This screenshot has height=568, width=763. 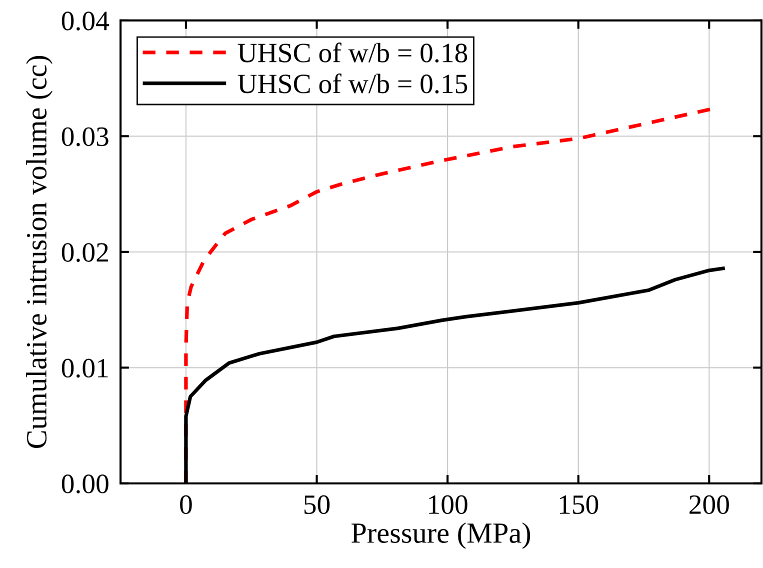 What do you see at coordinates (85, 136) in the screenshot?
I see `y-tick-label: 0.03` at bounding box center [85, 136].